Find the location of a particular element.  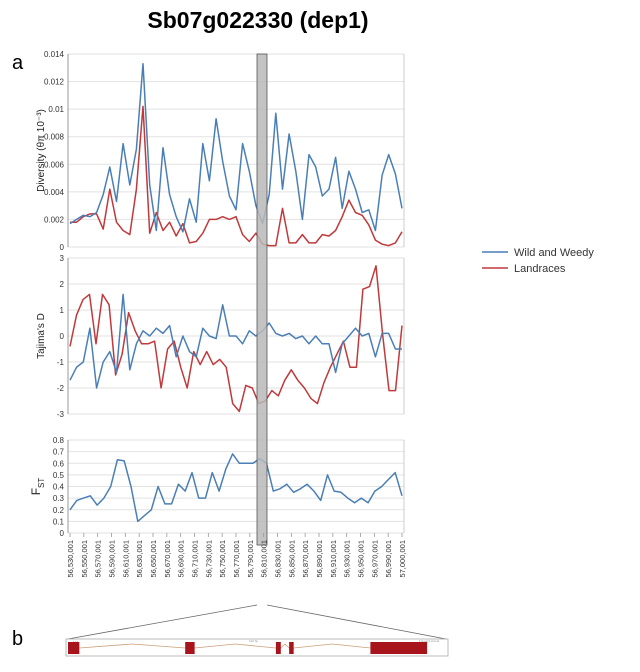

y-axis-label: Tajima's D is located at coordinates (41, 336).